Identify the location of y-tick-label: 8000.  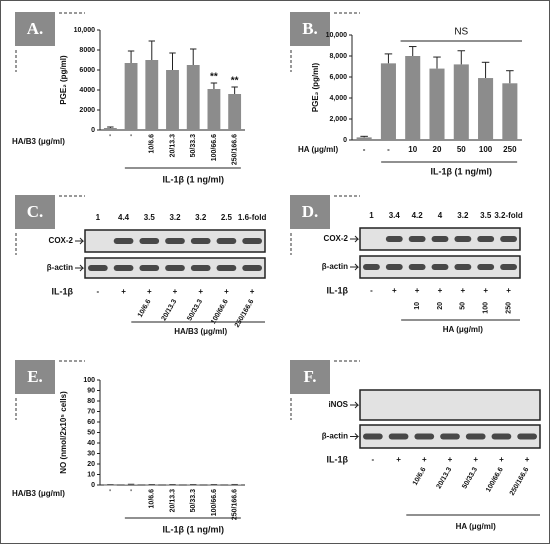
(87, 50).